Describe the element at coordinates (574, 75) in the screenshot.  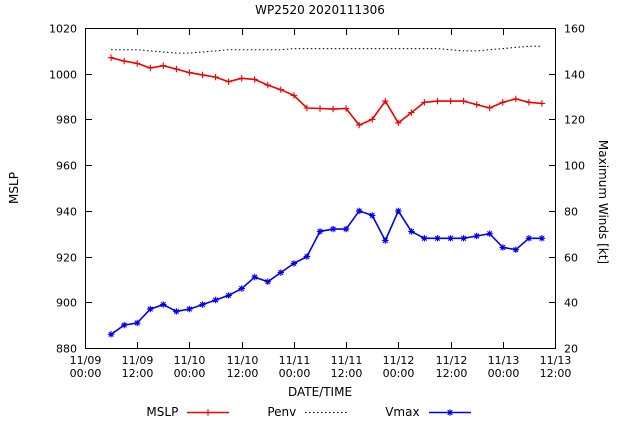
I see `y-tick-label-right: 140` at that location.